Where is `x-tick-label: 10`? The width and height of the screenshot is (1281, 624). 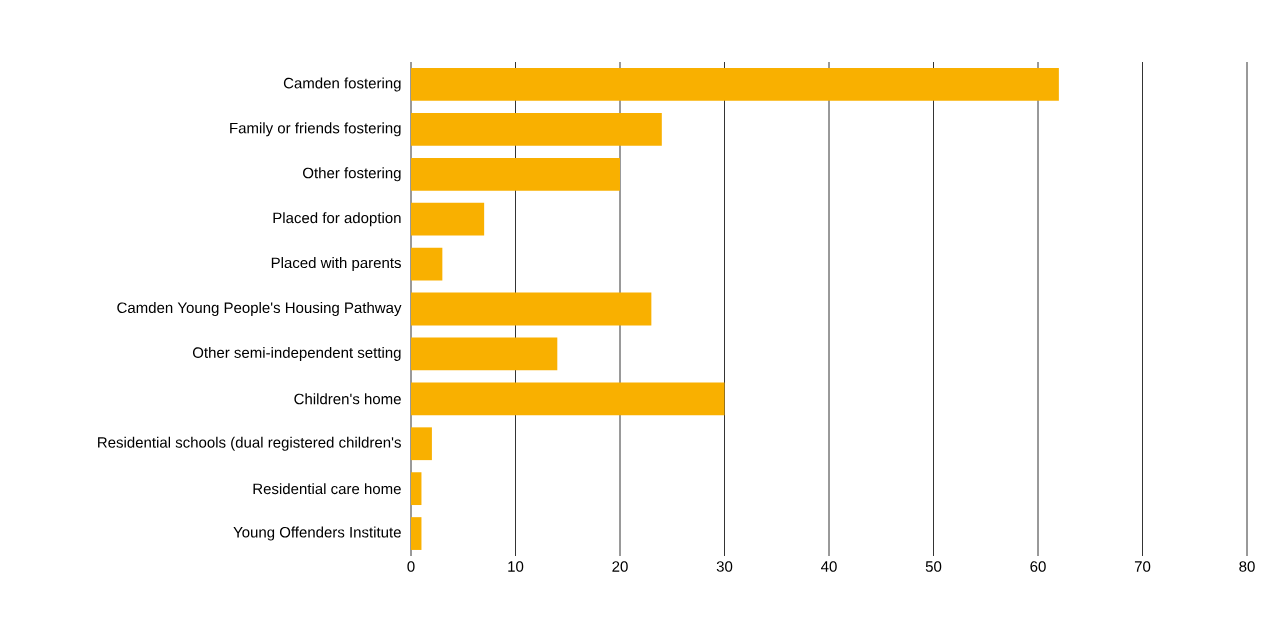
x-tick-label: 10 is located at coordinates (516, 566).